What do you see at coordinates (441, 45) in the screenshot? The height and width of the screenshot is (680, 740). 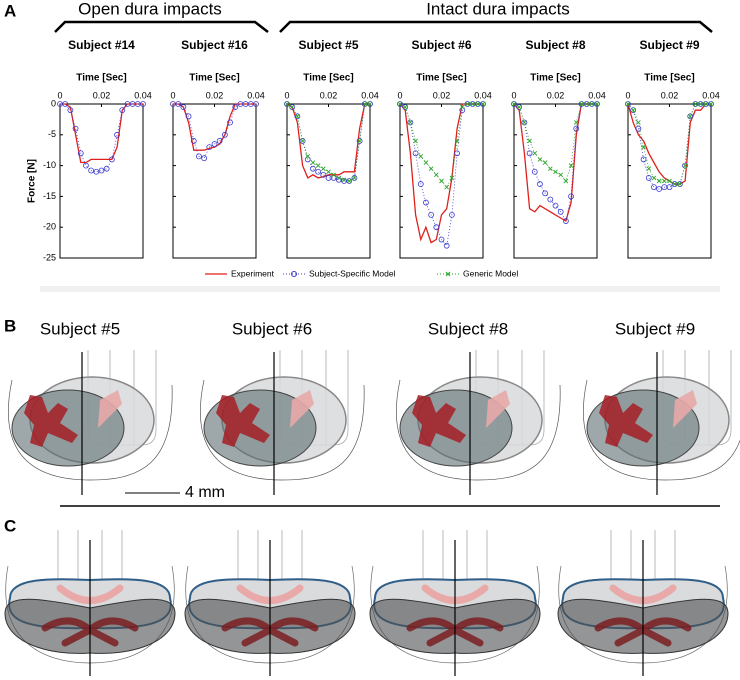 I see `chart-title: Subject #6` at bounding box center [441, 45].